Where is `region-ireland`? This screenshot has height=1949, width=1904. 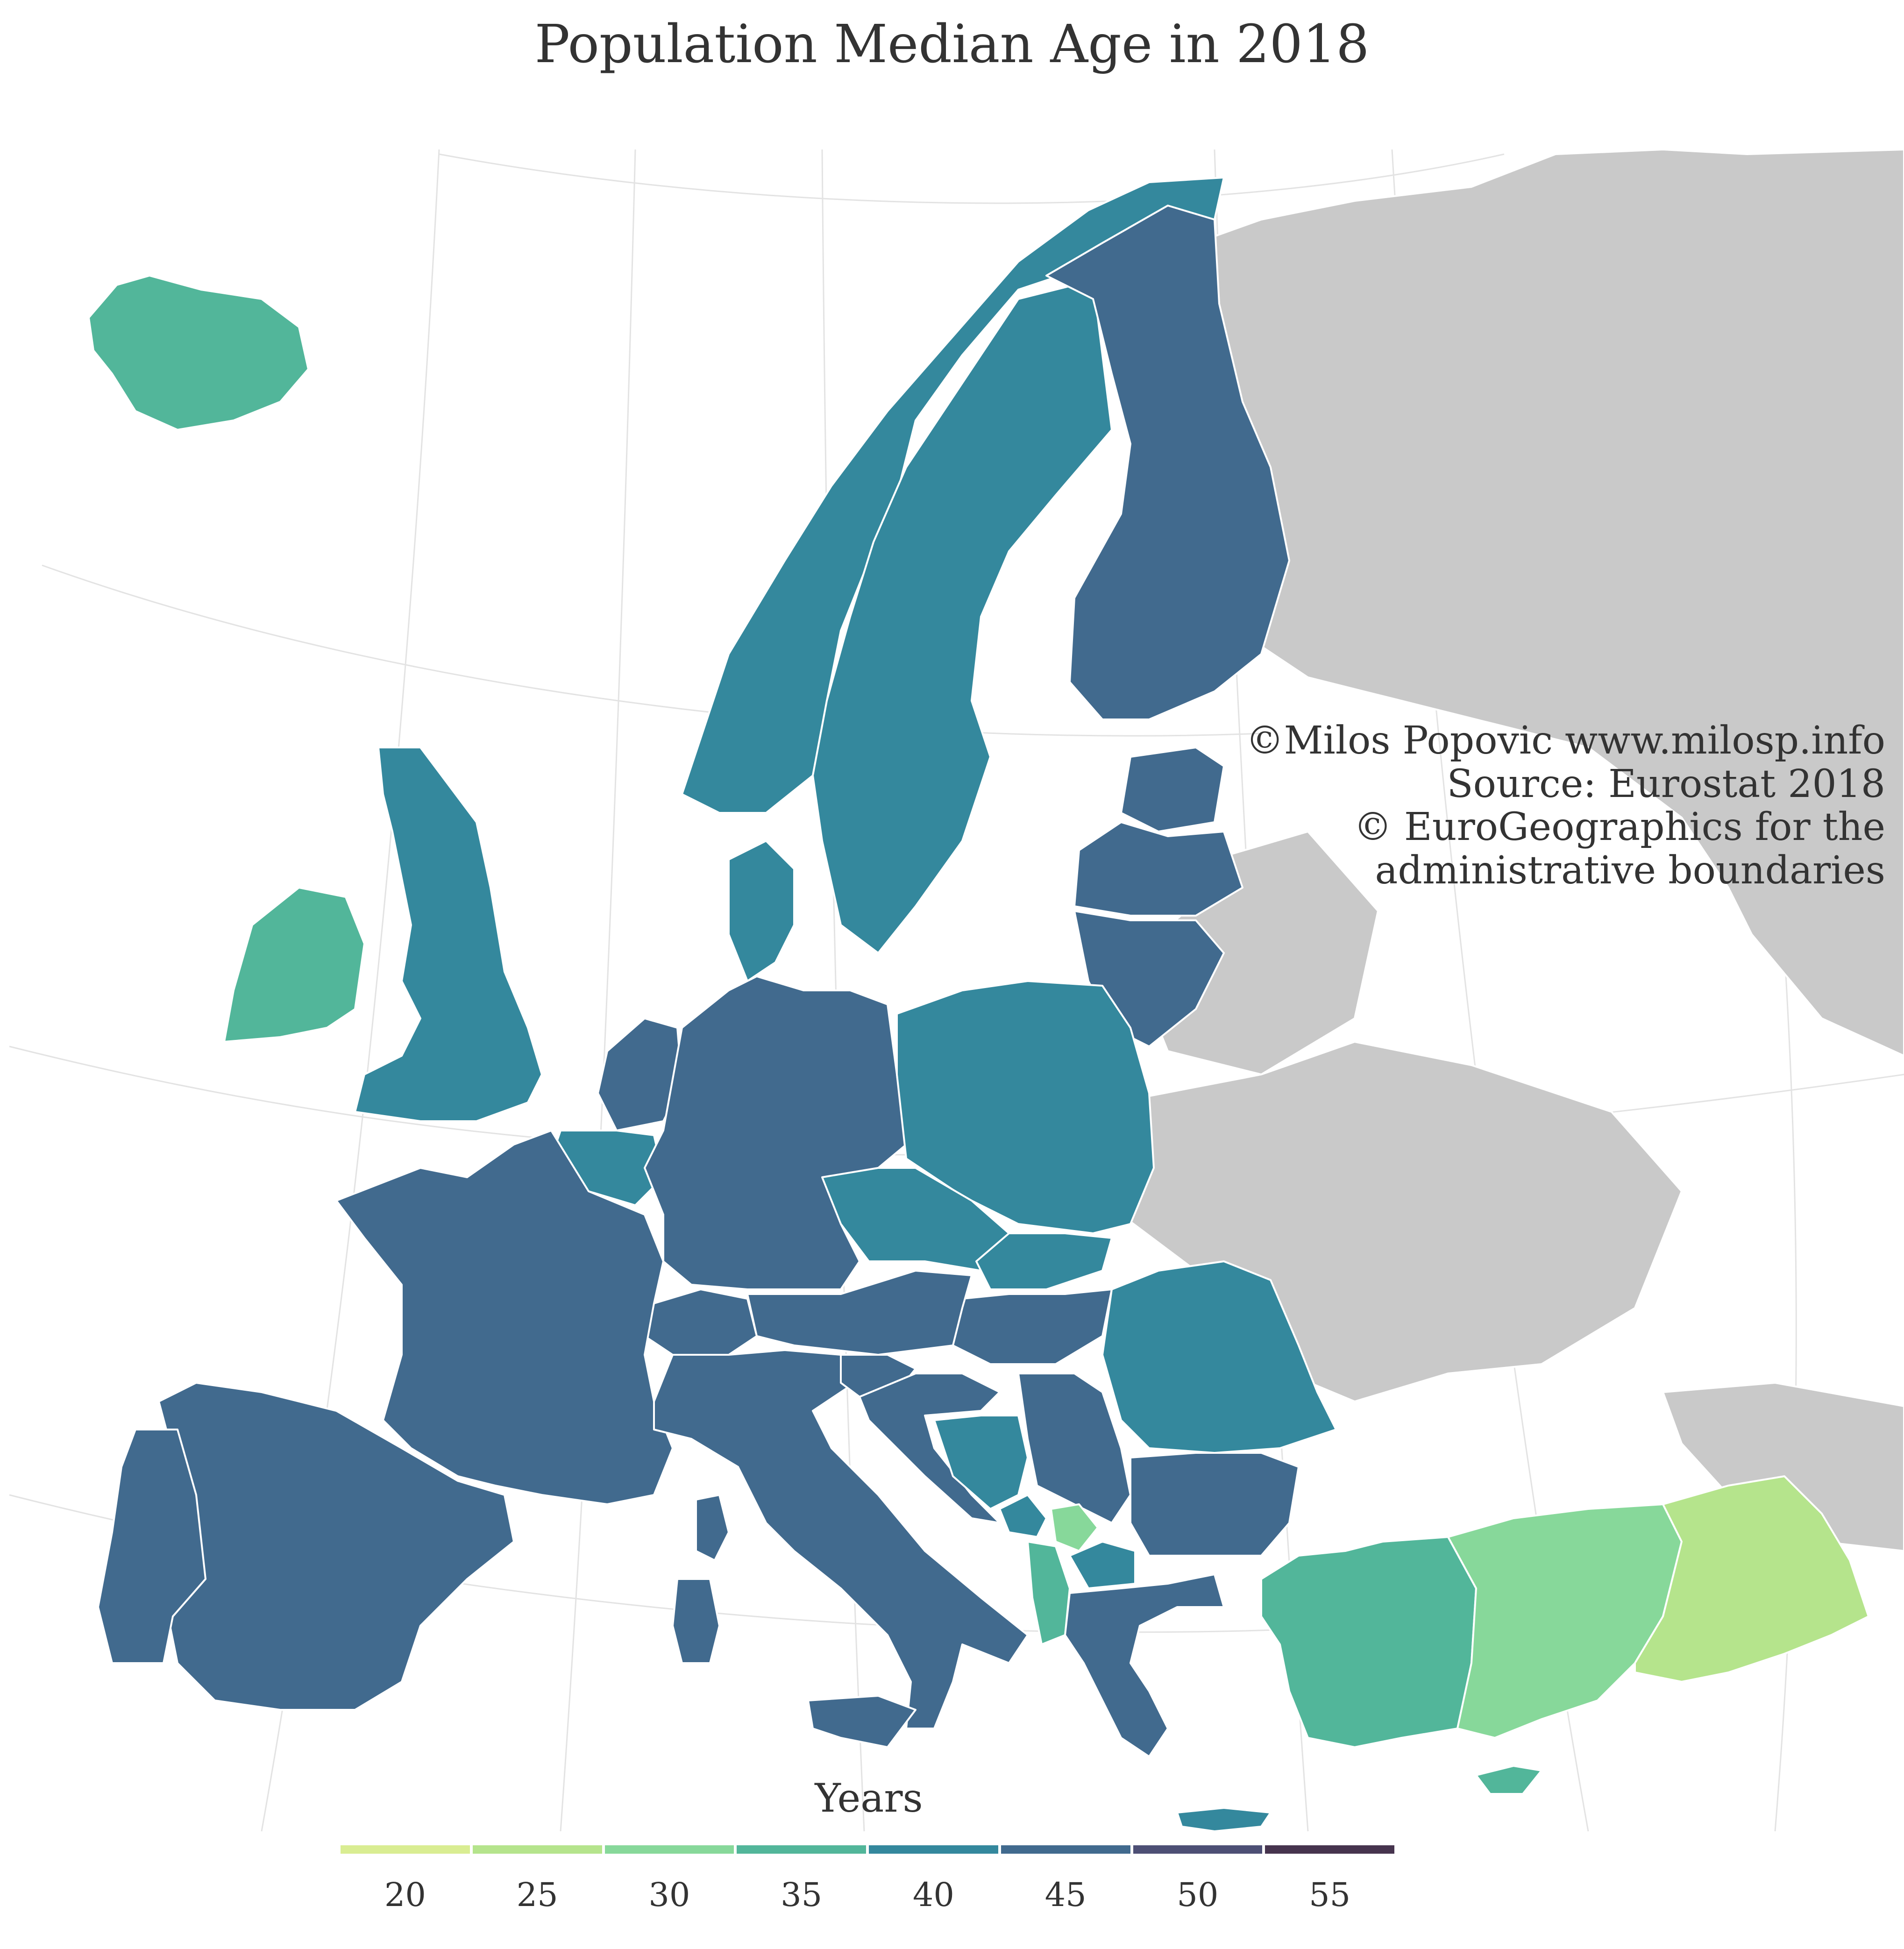 region-ireland is located at coordinates (294, 965).